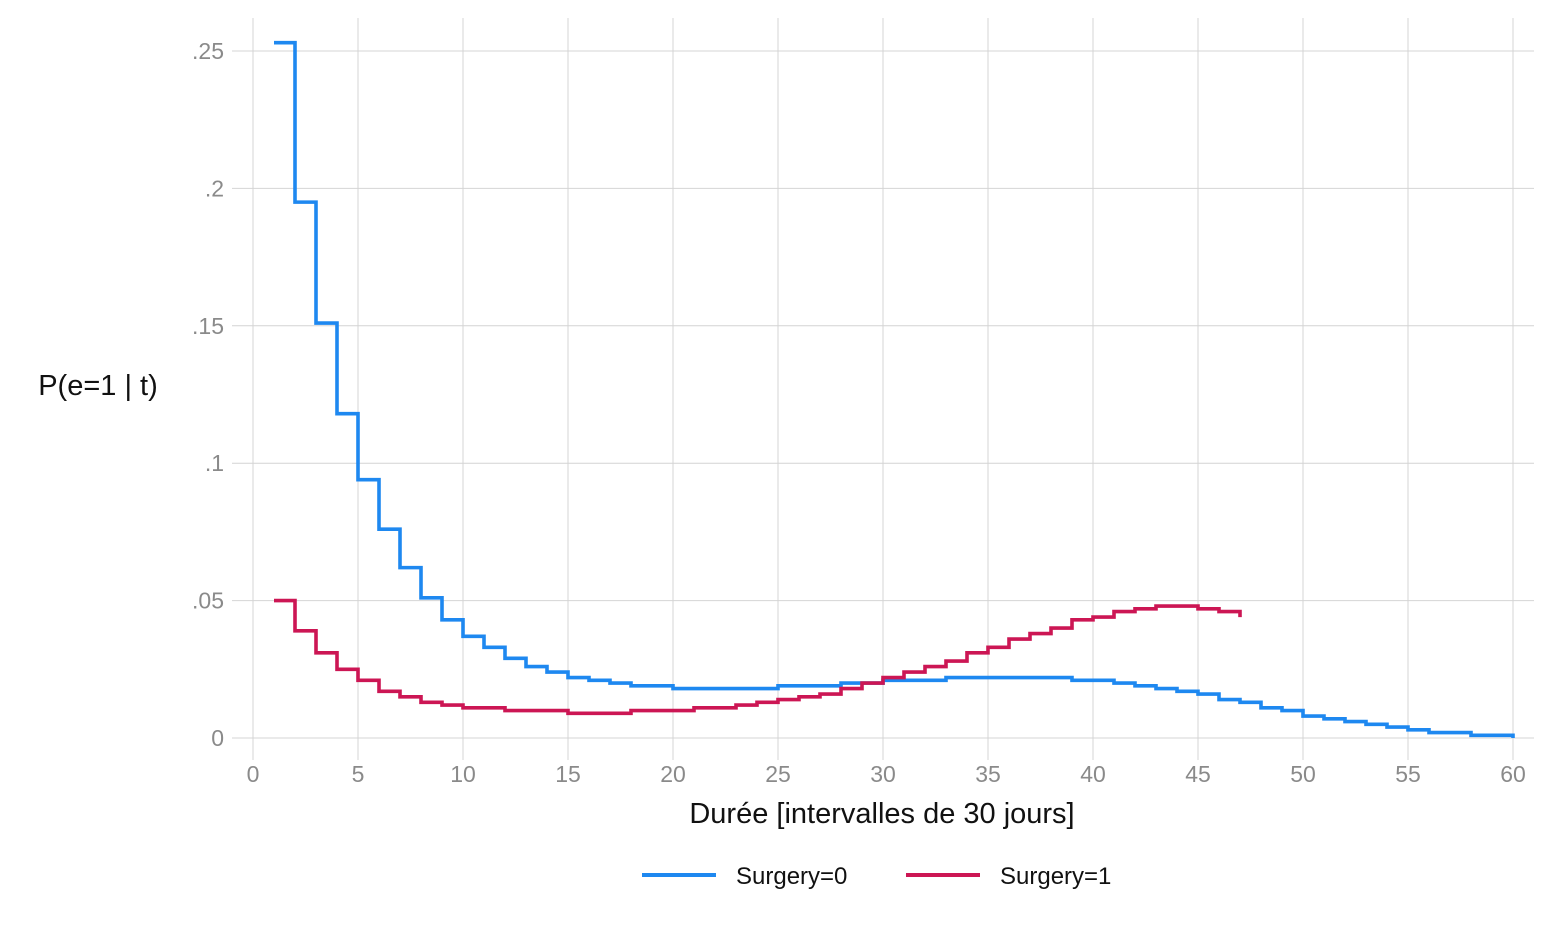  I want to click on x-tick-label: 35, so click(988, 774).